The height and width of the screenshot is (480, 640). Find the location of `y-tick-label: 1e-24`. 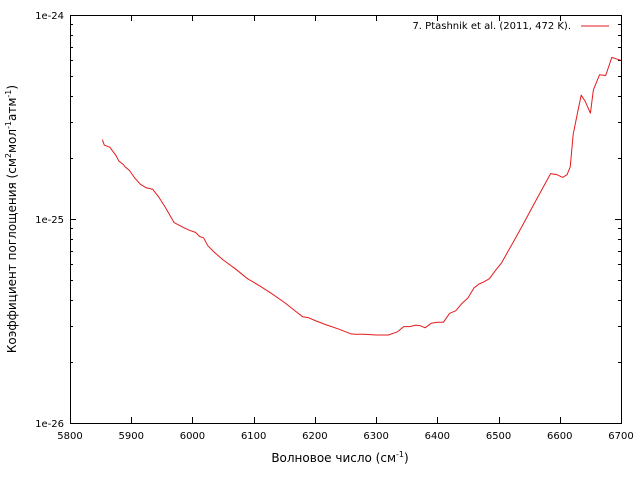

y-tick-label: 1e-24 is located at coordinates (49, 16).